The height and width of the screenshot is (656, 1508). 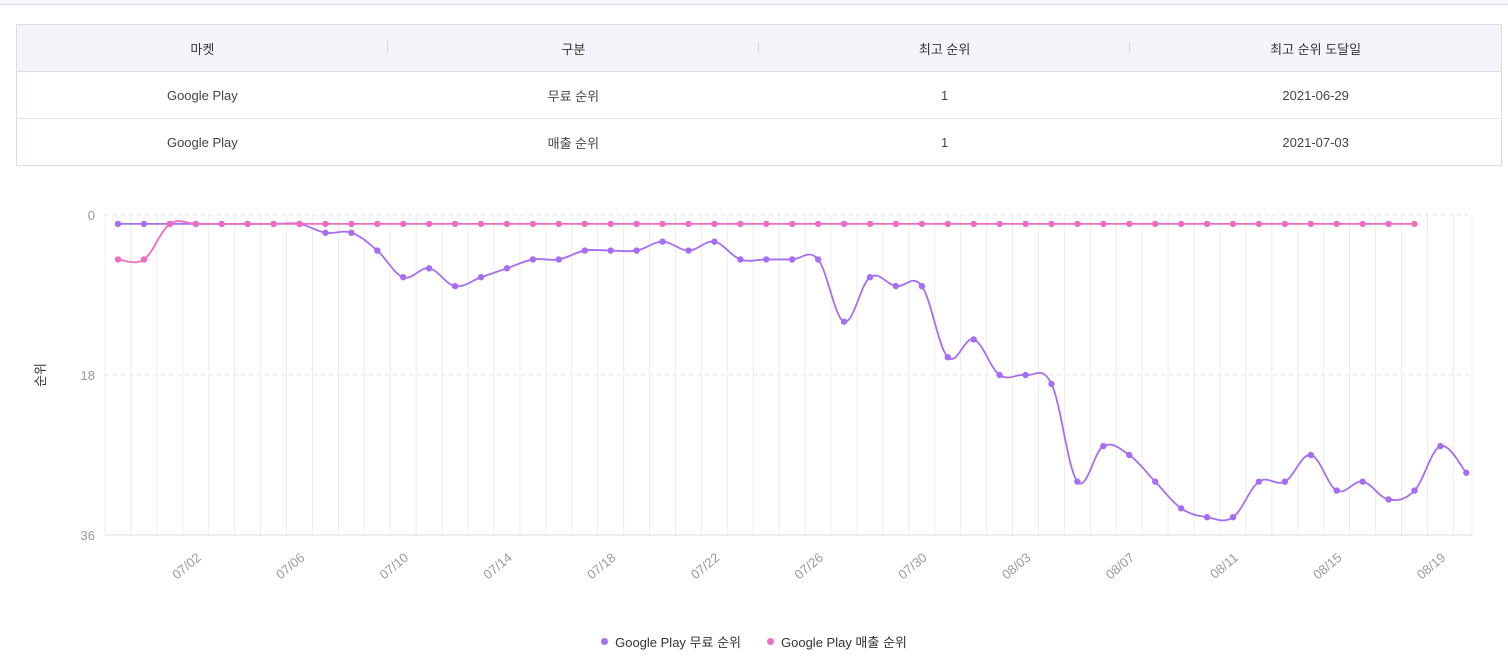 I want to click on legend-item-revenue-rank: Google Play 매출 순위, so click(x=837, y=641).